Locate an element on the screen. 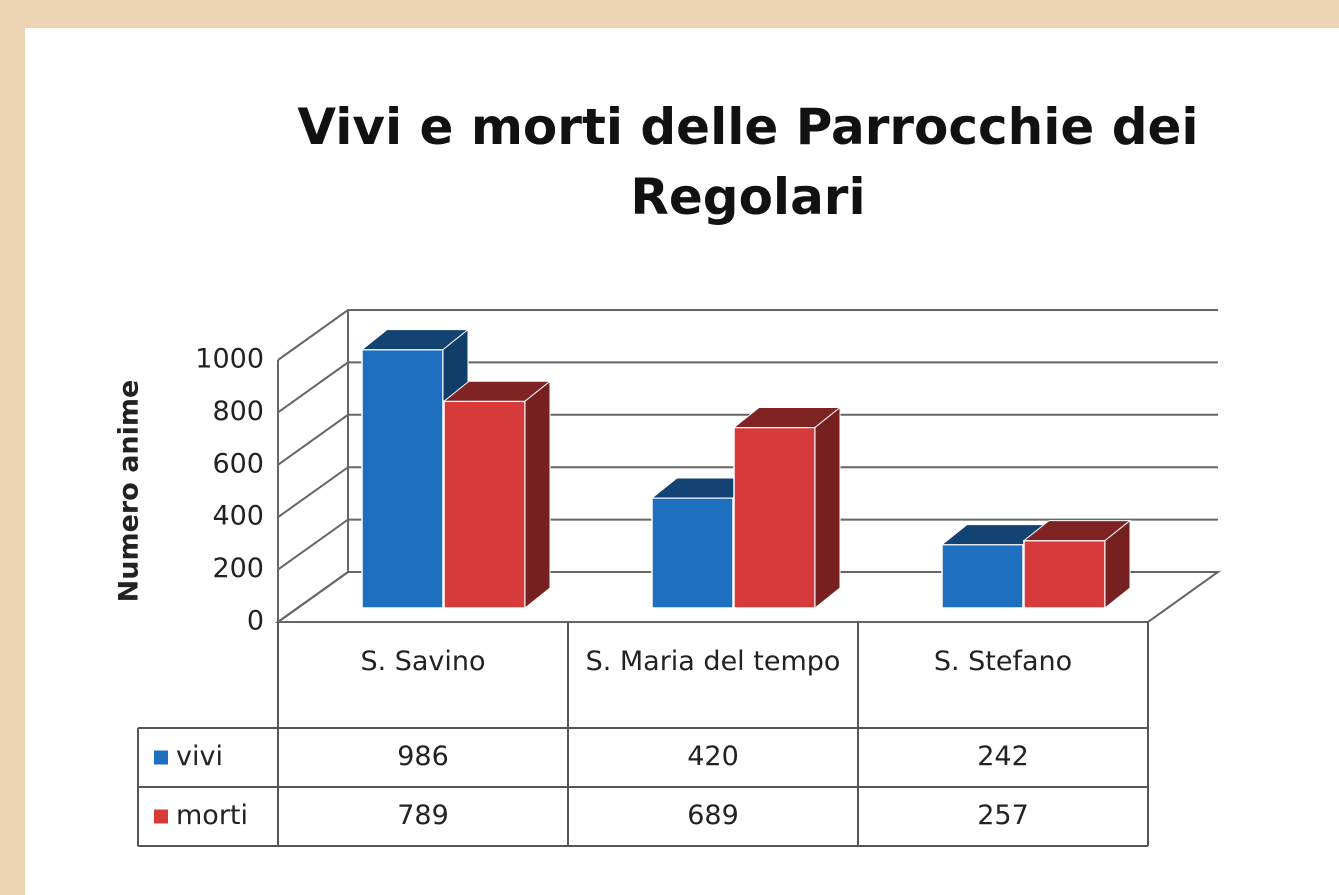 This screenshot has height=895, width=1339. x-tick-label: S. Savino is located at coordinates (423, 661).